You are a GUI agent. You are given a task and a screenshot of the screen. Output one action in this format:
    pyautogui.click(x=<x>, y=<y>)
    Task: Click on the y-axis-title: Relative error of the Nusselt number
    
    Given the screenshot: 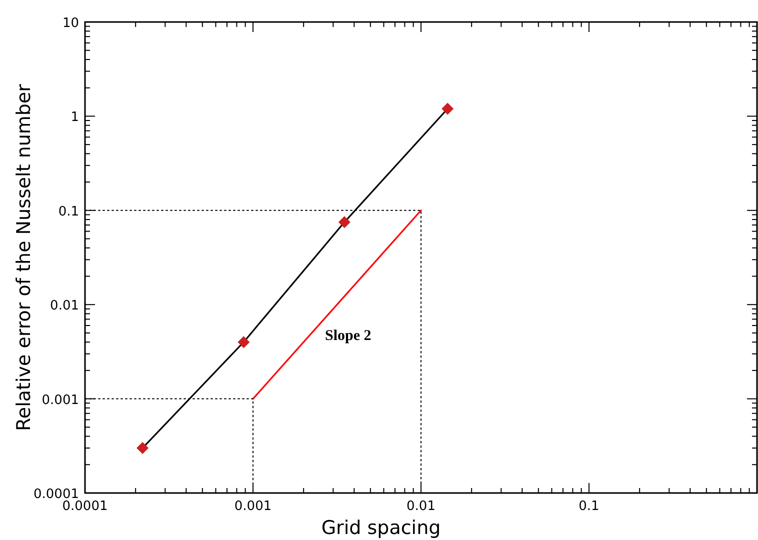 What is the action you would take?
    pyautogui.click(x=24, y=257)
    